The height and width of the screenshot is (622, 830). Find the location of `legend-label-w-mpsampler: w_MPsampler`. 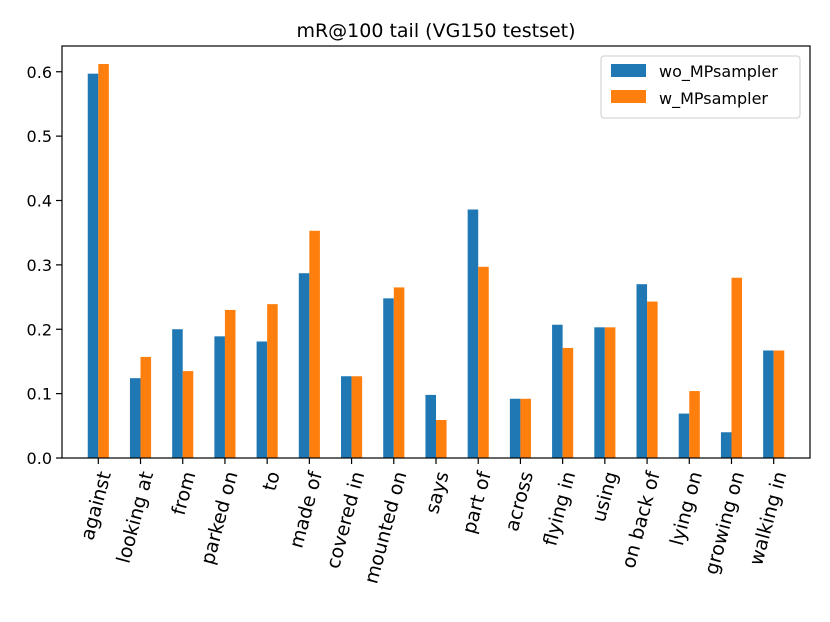

legend-label-w-mpsampler: w_MPsampler is located at coordinates (713, 99).